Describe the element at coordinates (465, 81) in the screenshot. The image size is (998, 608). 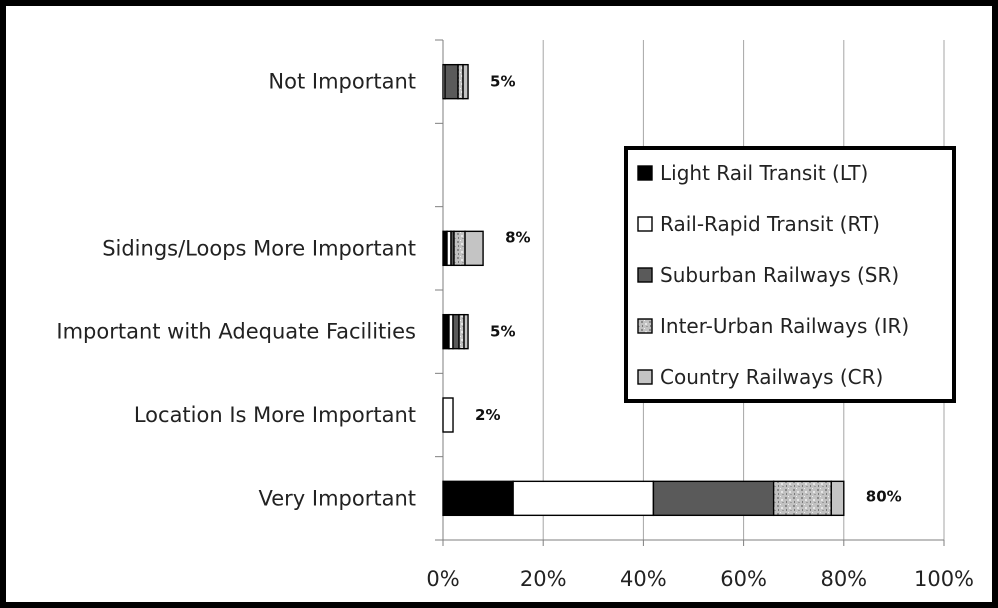
I see `bar-country-railways-cr-not-important` at that location.